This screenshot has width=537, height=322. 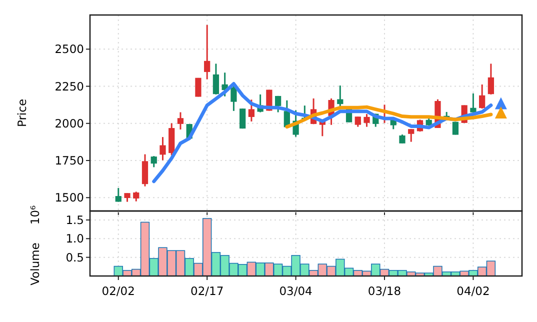 I want to click on y-tick-label: 2000, so click(x=69, y=123).